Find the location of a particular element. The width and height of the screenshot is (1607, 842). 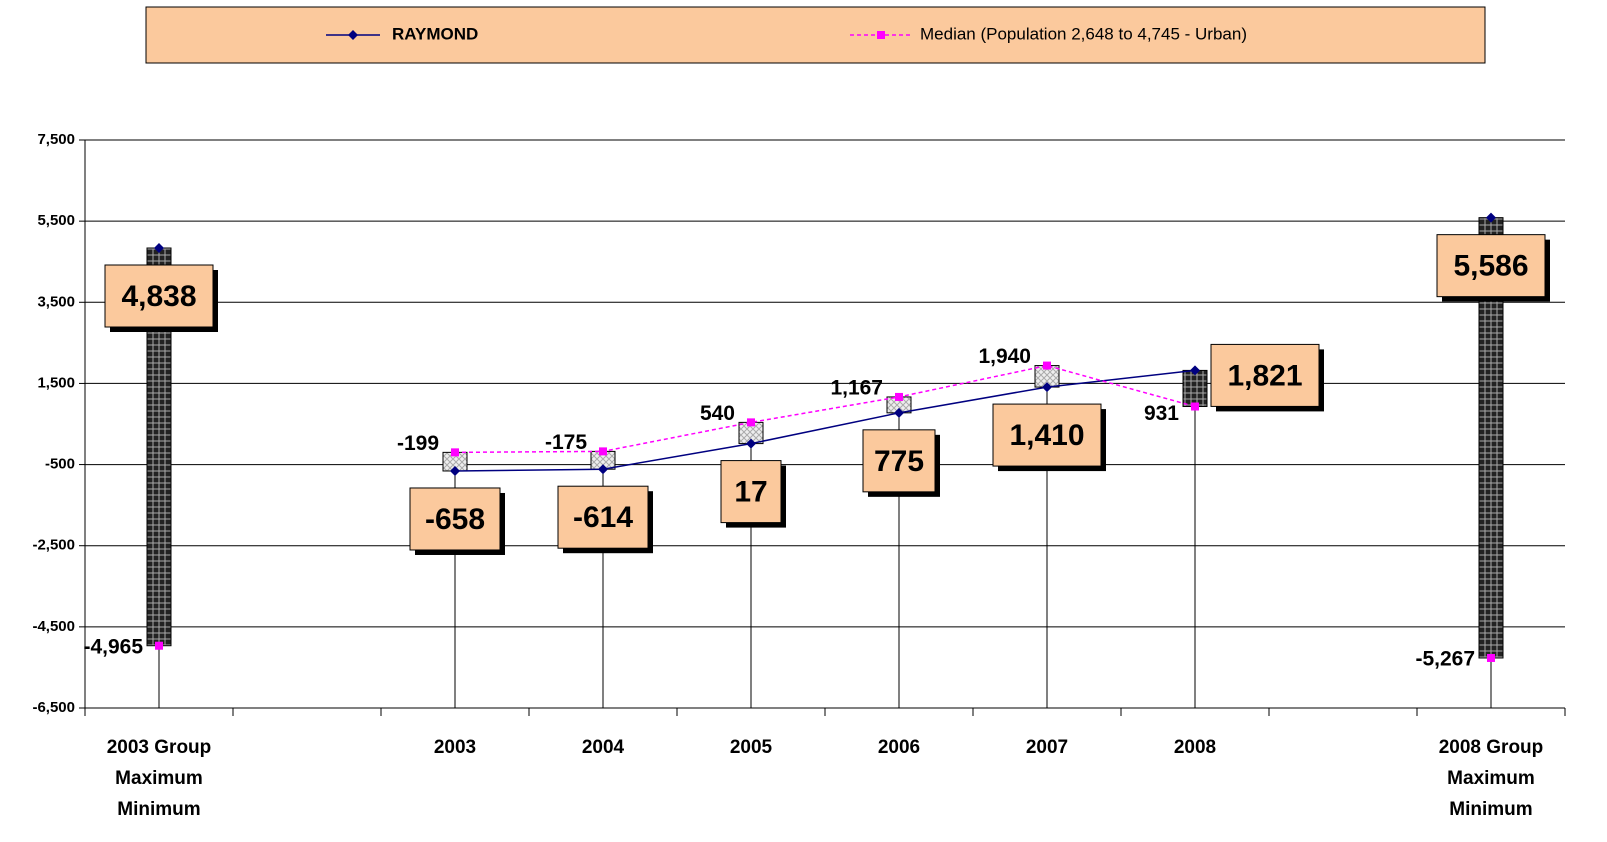

x-tick-label: 2006 is located at coordinates (899, 747).